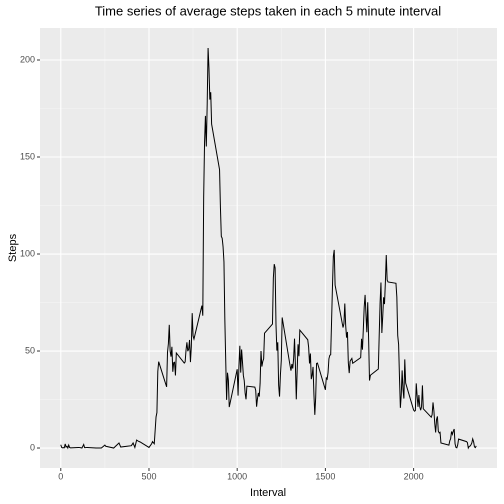 The image size is (504, 504). What do you see at coordinates (325, 476) in the screenshot?
I see `x-tick-label: 1500` at bounding box center [325, 476].